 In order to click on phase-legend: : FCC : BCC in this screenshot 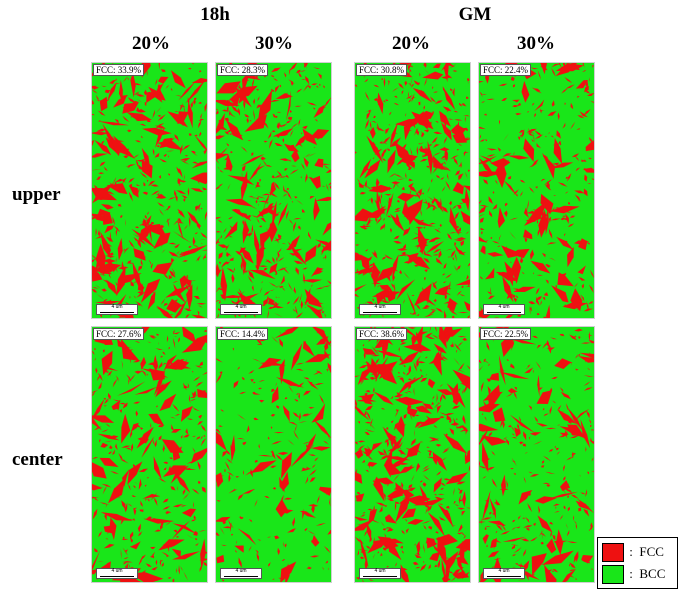, I will do `click(637, 563)`.